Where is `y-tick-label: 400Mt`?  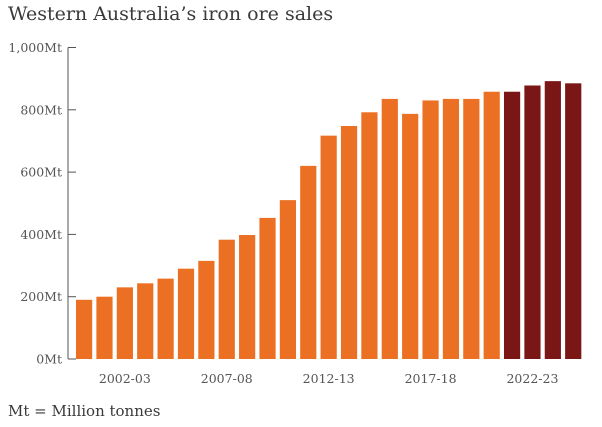
y-tick-label: 400Mt is located at coordinates (41, 234).